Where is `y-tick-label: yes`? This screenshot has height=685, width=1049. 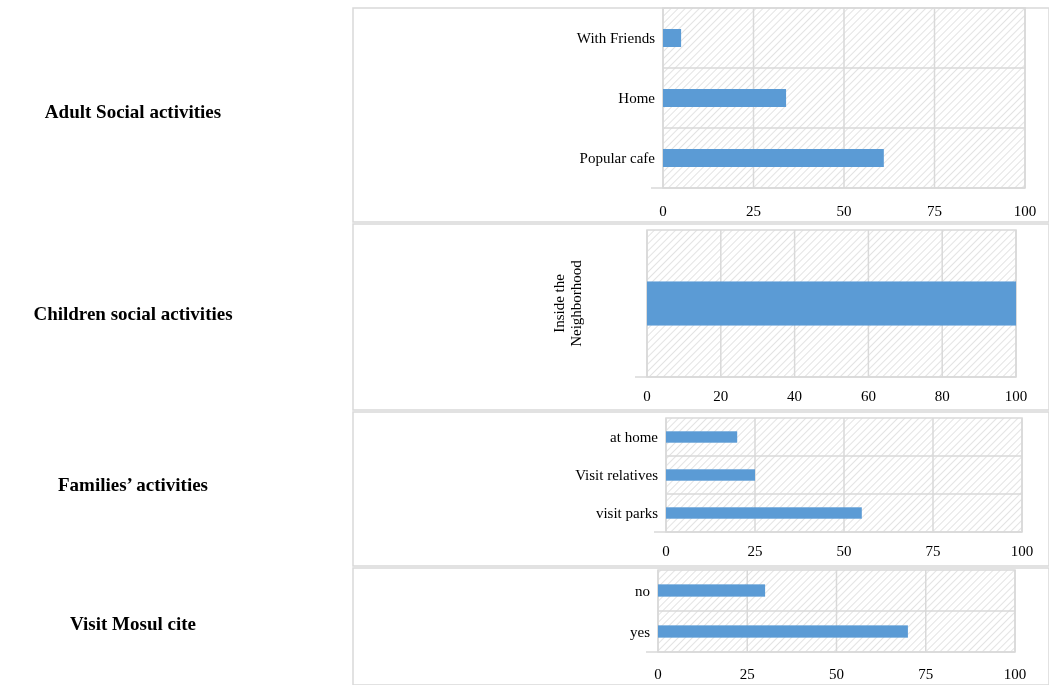 y-tick-label: yes is located at coordinates (640, 631).